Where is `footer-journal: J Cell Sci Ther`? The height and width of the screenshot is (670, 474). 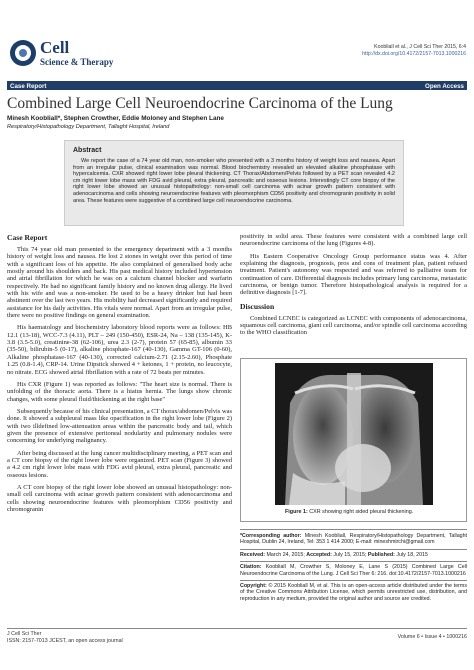 footer-journal: J Cell Sci Ther is located at coordinates (24, 634).